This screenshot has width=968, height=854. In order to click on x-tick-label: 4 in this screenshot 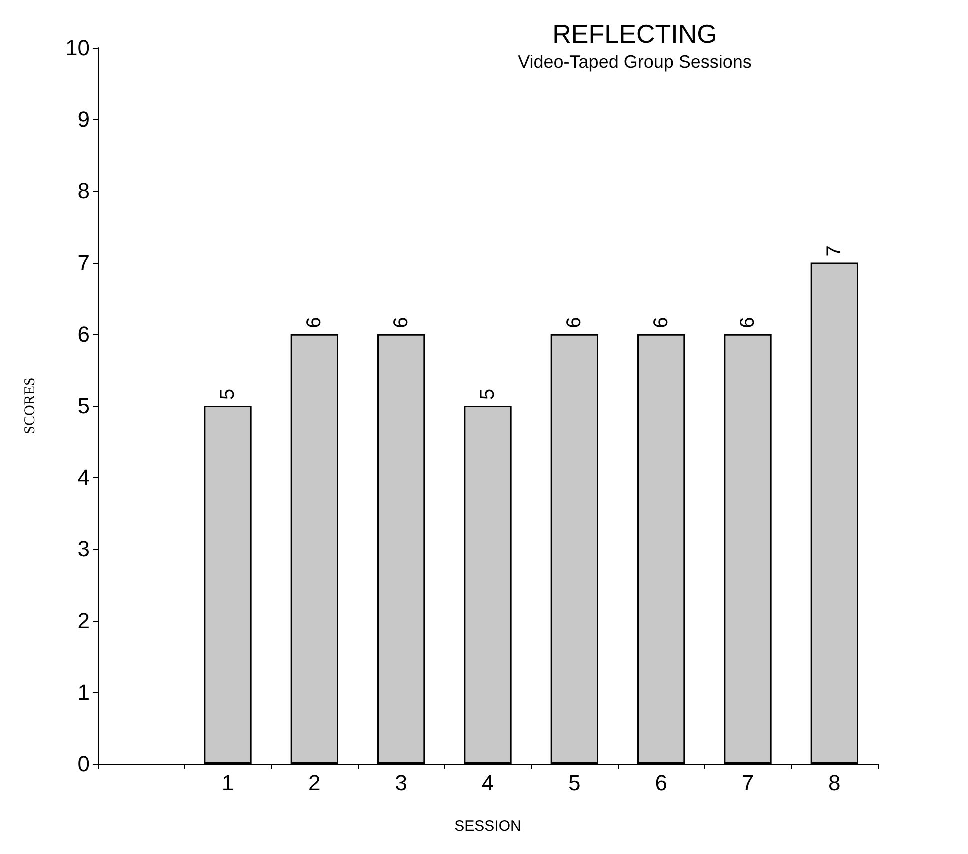, I will do `click(488, 783)`.